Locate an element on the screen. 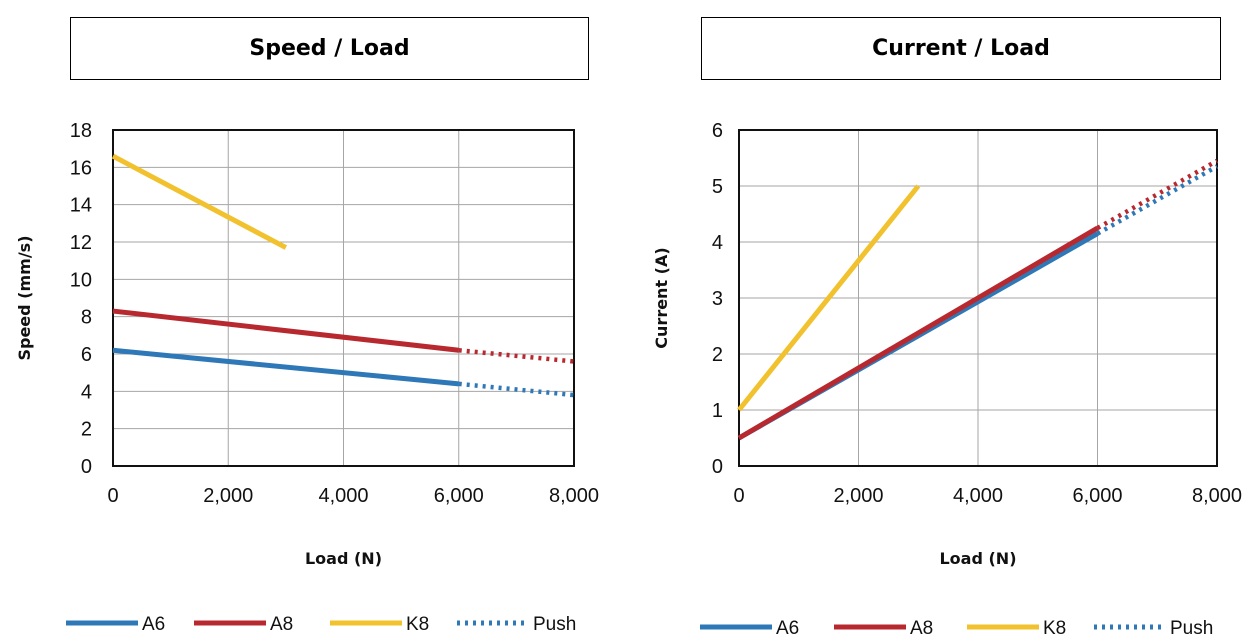 The width and height of the screenshot is (1257, 642). y-tick-label: 14 is located at coordinates (81, 206).